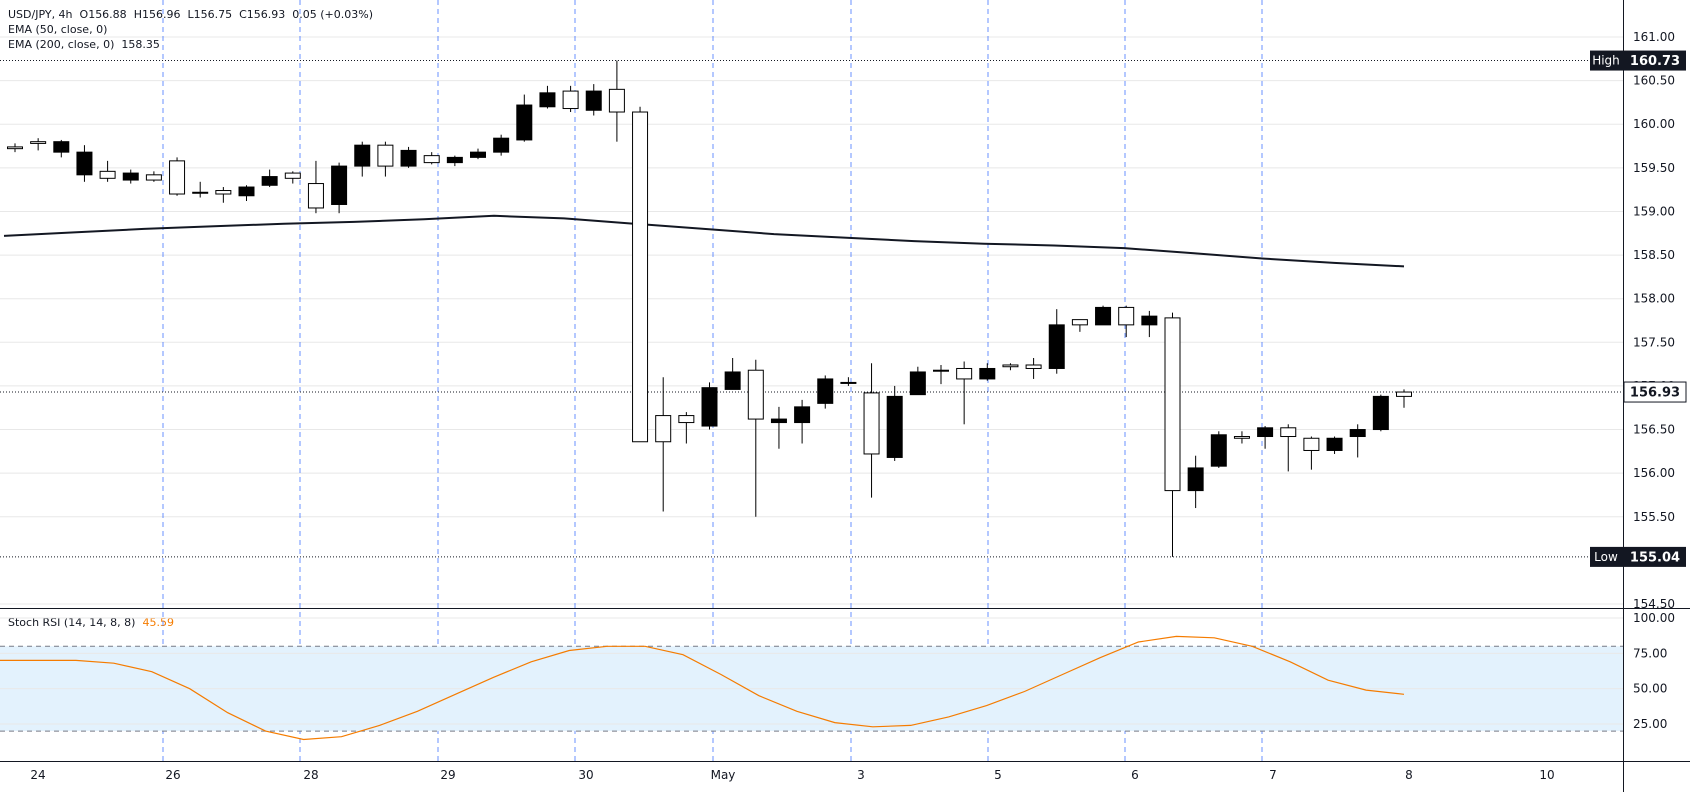 The width and height of the screenshot is (1690, 792). What do you see at coordinates (1654, 618) in the screenshot?
I see `stoch-tick-label: 100.00` at bounding box center [1654, 618].